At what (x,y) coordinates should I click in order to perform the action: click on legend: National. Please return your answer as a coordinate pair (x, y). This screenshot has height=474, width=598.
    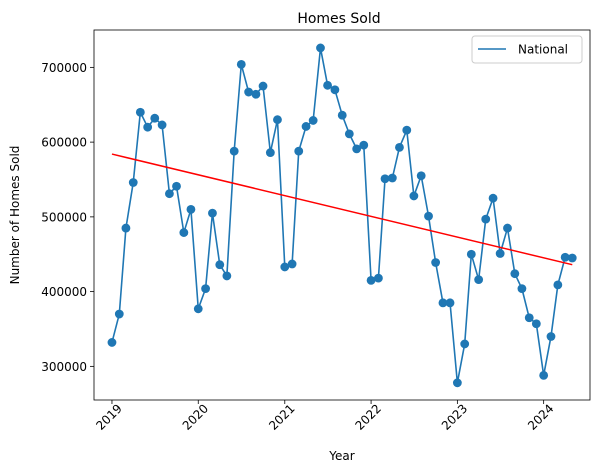
    Looking at the image, I should click on (527, 49).